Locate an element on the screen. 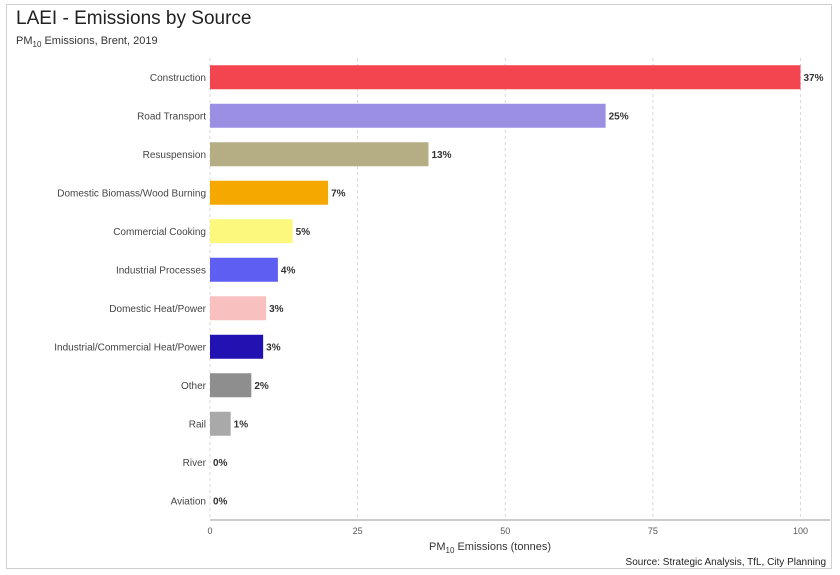 The width and height of the screenshot is (840, 575). category-label: Other is located at coordinates (194, 386).